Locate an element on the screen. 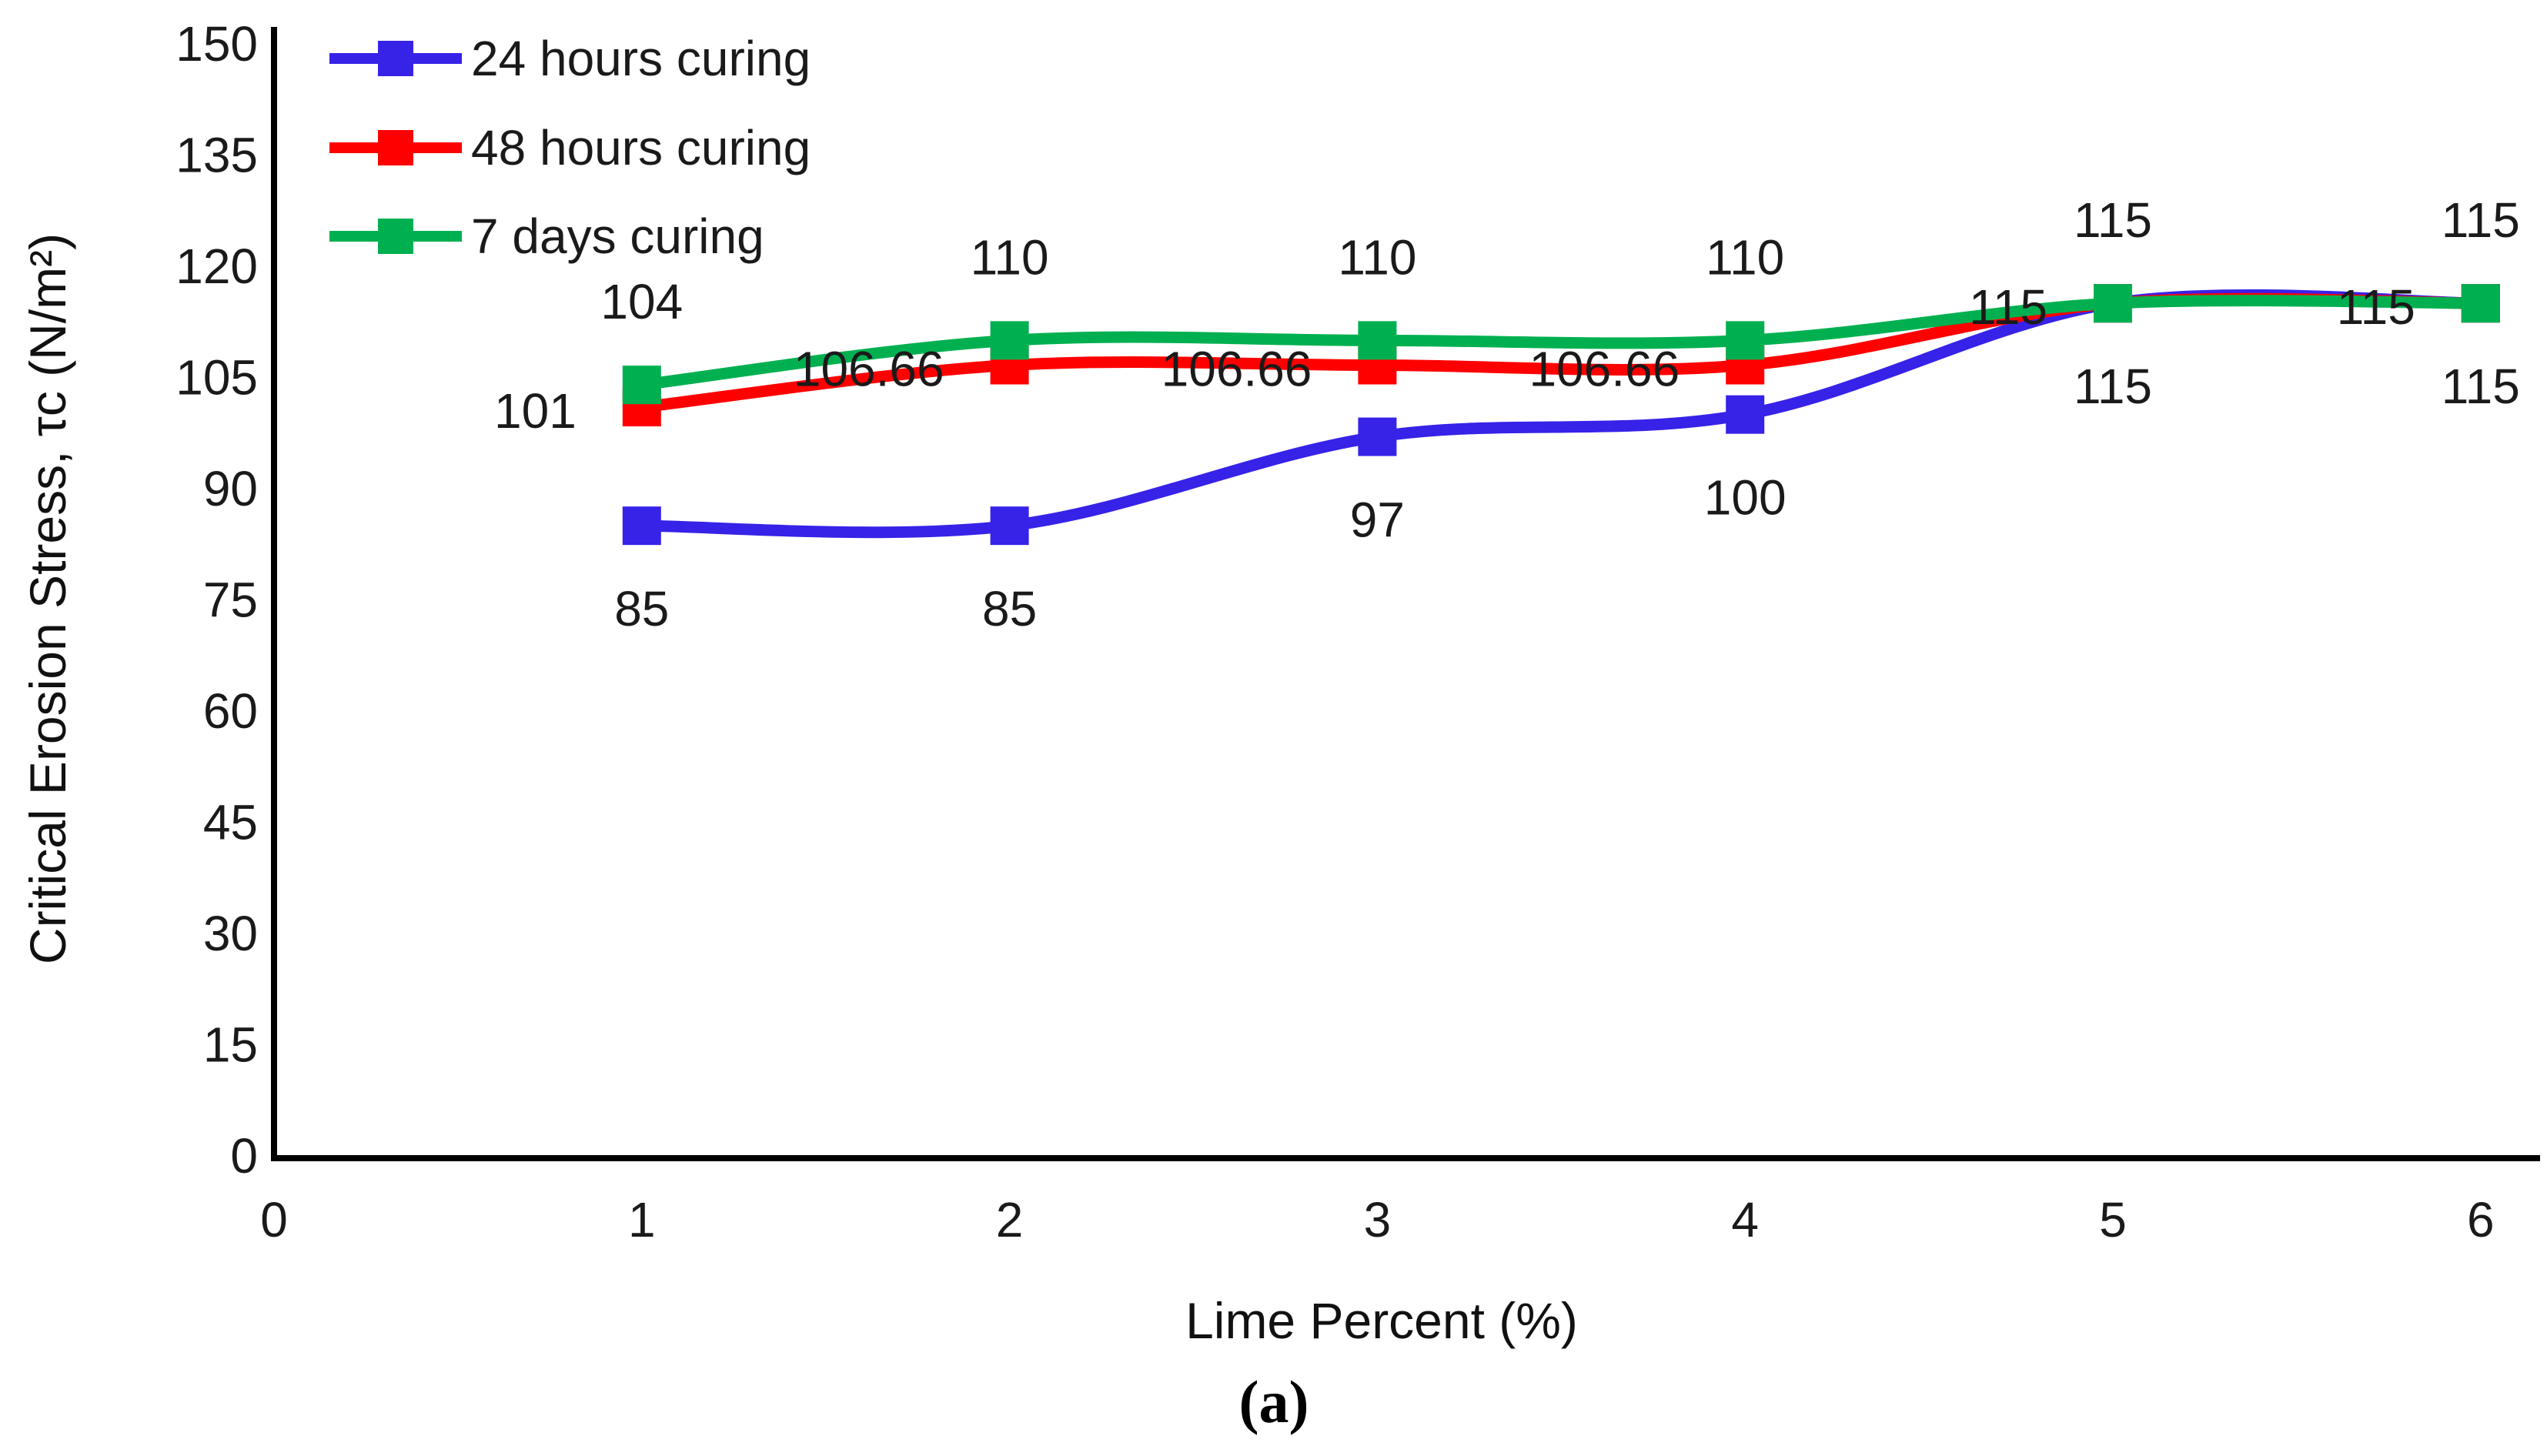 The width and height of the screenshot is (2547, 1456). x-tick-label: 2 is located at coordinates (1010, 1220).